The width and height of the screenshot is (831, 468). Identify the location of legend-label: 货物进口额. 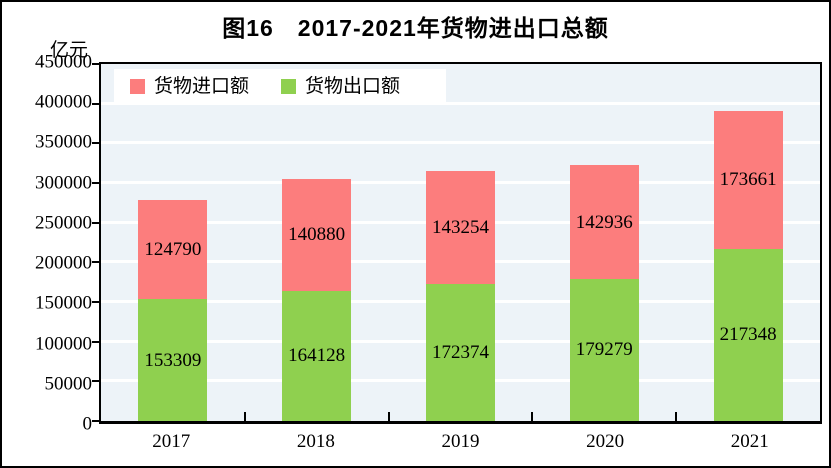
(202, 86).